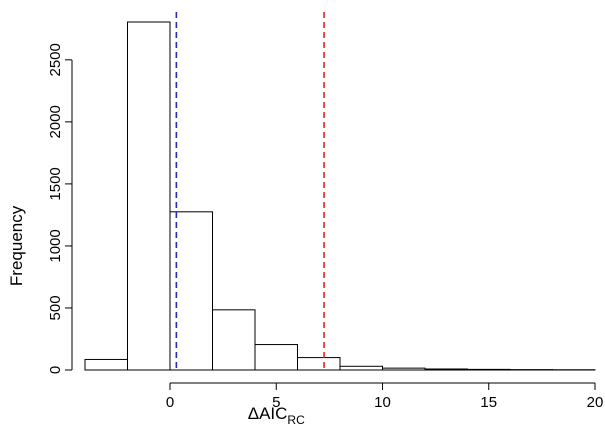 The image size is (605, 430). Describe the element at coordinates (276, 402) in the screenshot. I see `x-tick-label: 5` at that location.